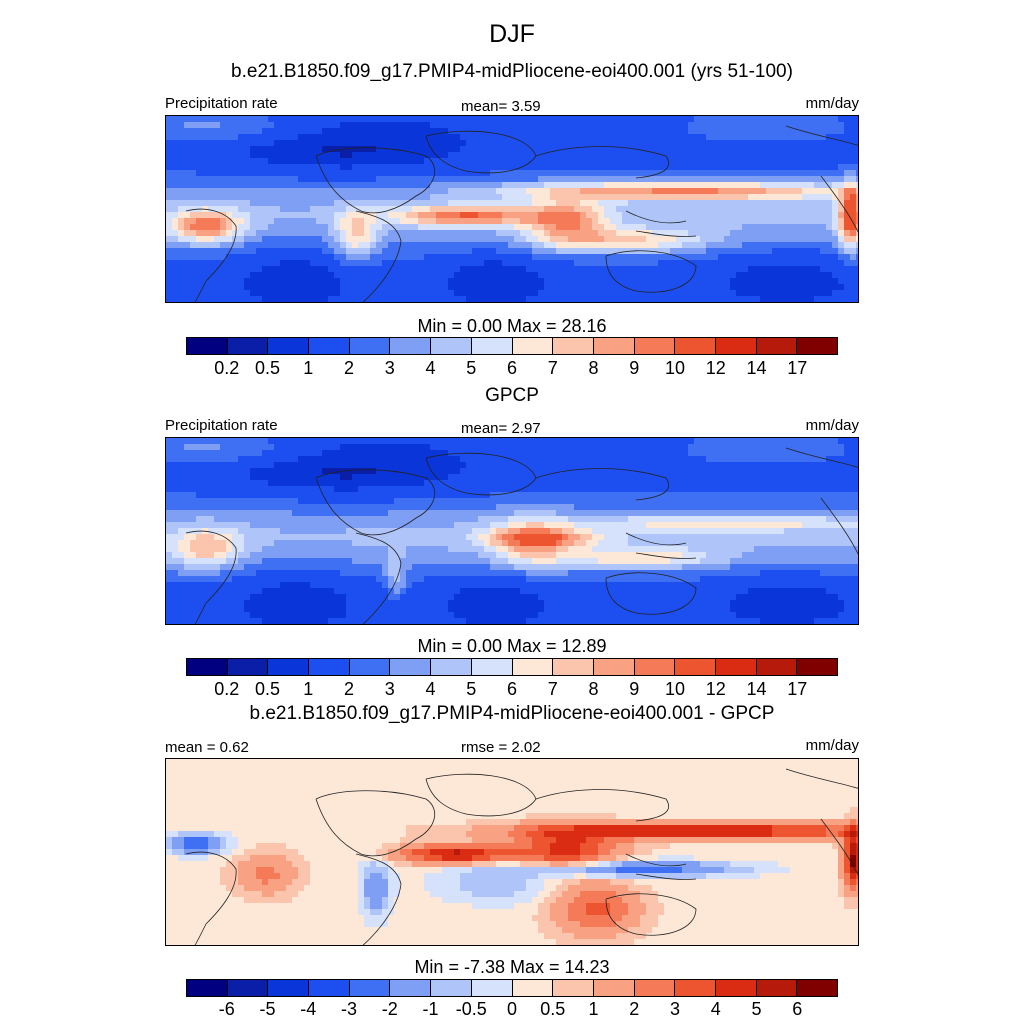 The width and height of the screenshot is (1024, 1024). I want to click on colorbar-tick-label: 12, so click(715, 689).